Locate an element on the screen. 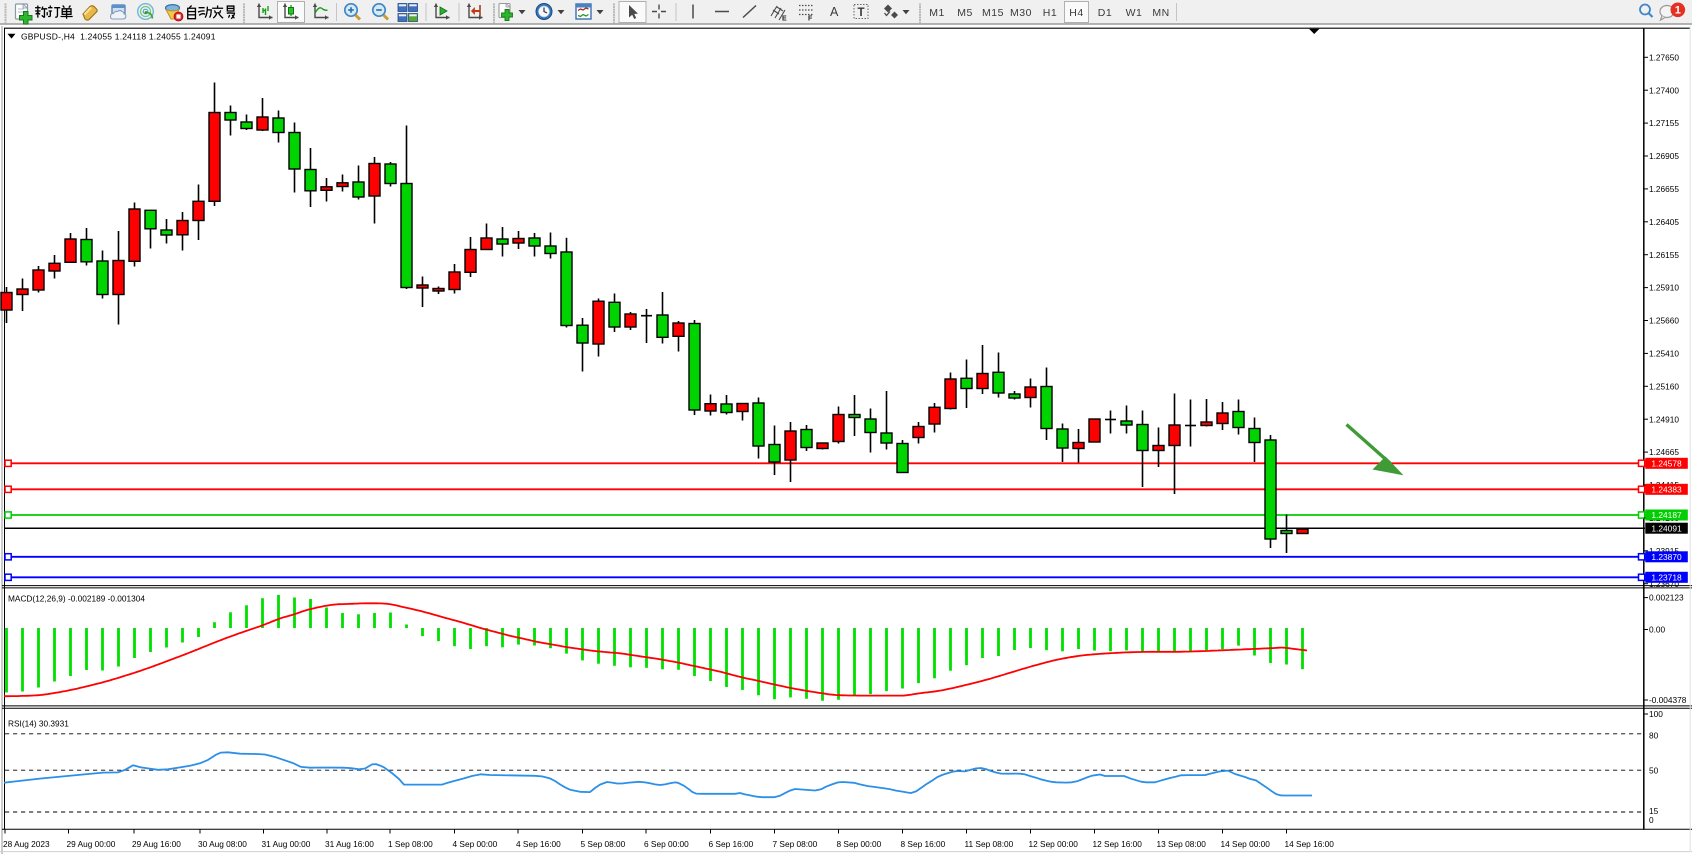 The image size is (1692, 854). svg-text: 1.26405 is located at coordinates (1664, 222).